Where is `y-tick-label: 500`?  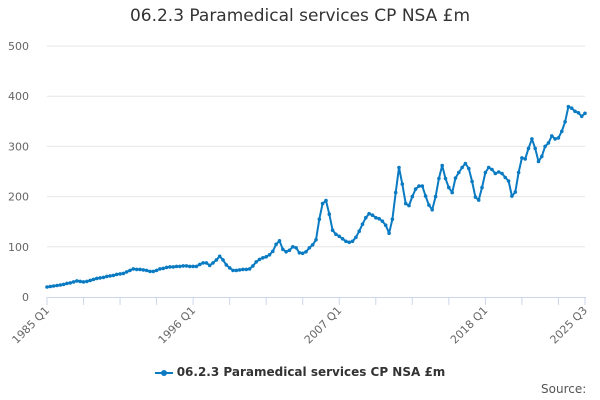
y-tick-label: 500 is located at coordinates (18, 46).